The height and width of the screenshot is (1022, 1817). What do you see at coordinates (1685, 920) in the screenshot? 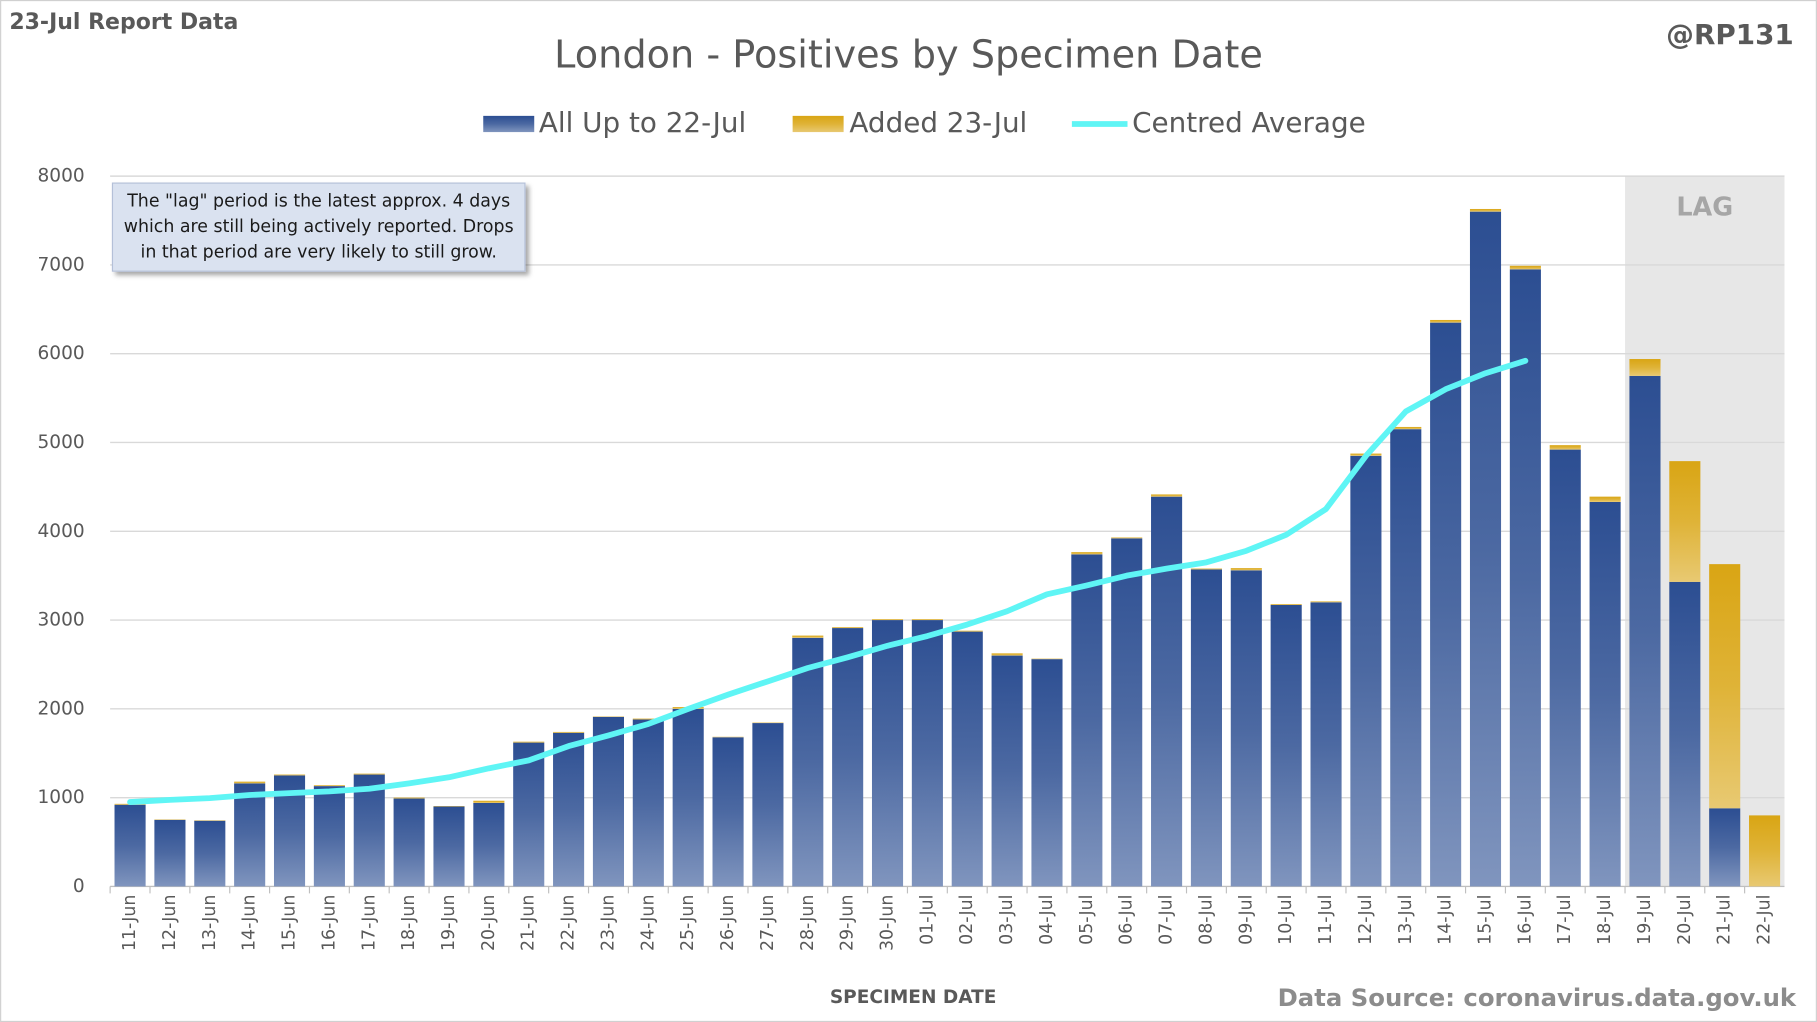
I see `x-tick-label: 20-Jul` at bounding box center [1685, 920].